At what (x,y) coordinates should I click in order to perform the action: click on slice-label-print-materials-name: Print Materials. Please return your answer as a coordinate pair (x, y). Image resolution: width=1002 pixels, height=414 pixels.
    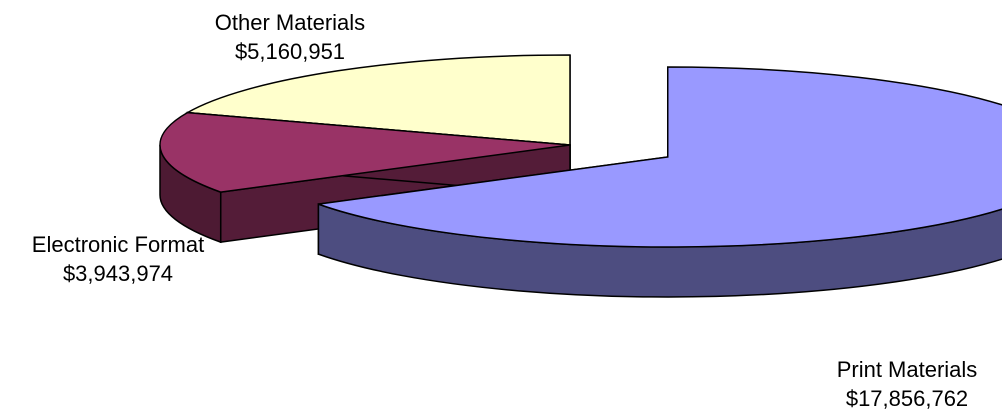
    Looking at the image, I should click on (907, 369).